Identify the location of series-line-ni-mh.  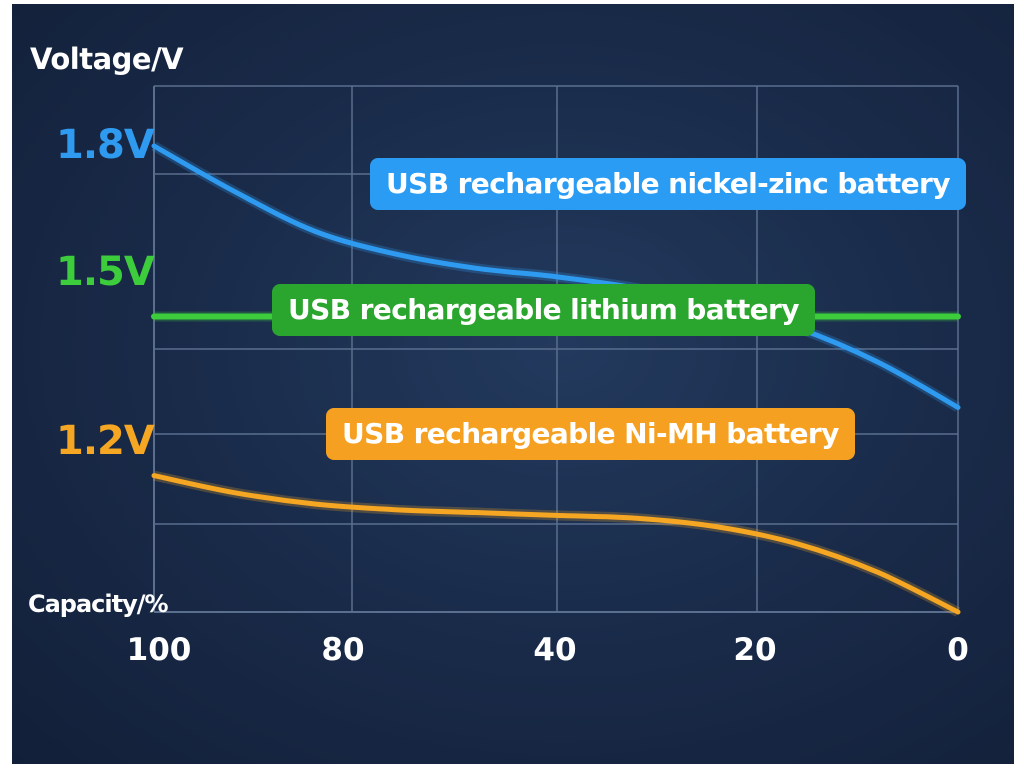
(556, 544).